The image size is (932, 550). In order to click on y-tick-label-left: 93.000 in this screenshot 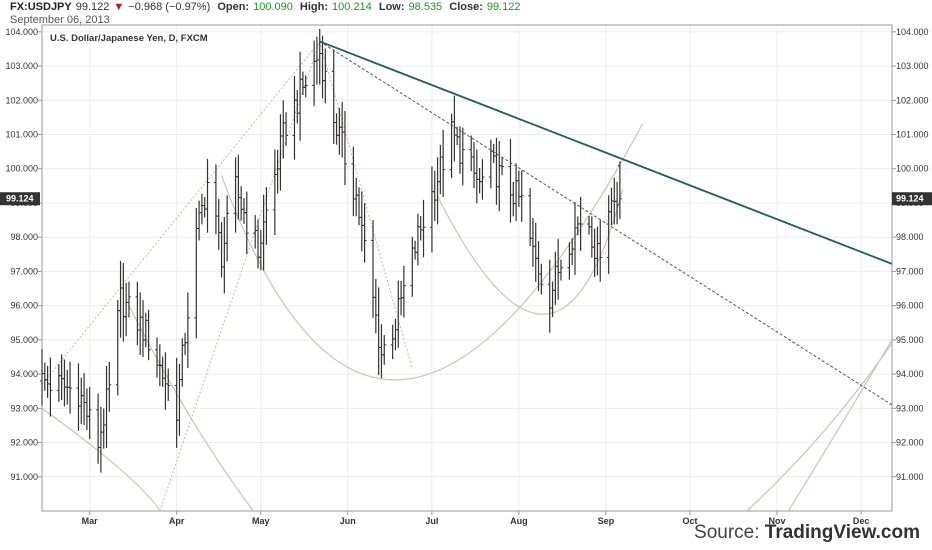, I will do `click(24, 408)`.